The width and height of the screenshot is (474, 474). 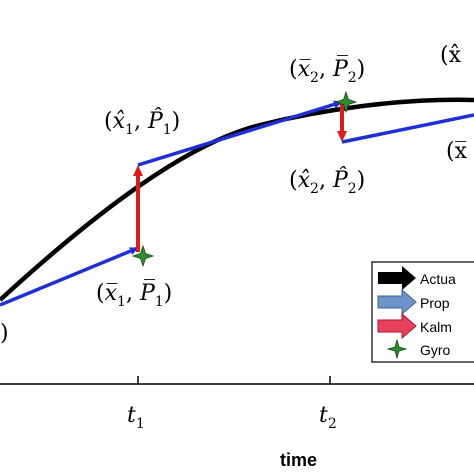 What do you see at coordinates (327, 70) in the screenshot?
I see `label-x2-bar: (x̅2, P̅2)` at bounding box center [327, 70].